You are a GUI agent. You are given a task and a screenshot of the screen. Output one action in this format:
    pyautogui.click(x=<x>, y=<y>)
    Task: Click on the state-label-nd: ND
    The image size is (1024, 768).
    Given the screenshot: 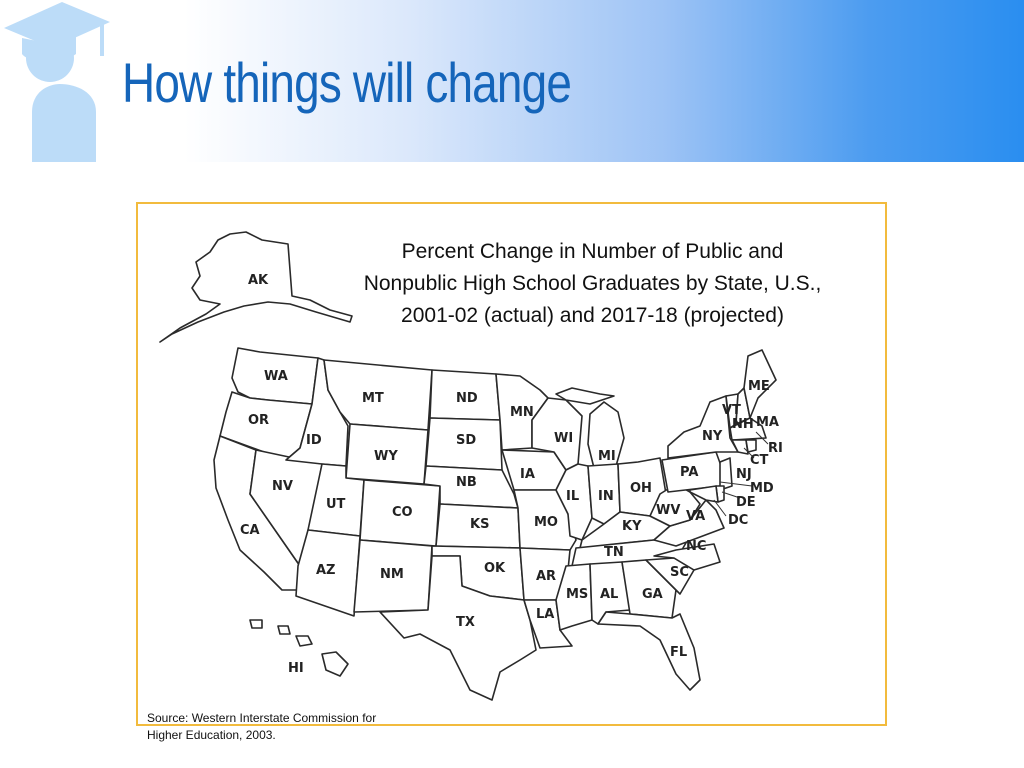 What is the action you would take?
    pyautogui.click(x=467, y=398)
    